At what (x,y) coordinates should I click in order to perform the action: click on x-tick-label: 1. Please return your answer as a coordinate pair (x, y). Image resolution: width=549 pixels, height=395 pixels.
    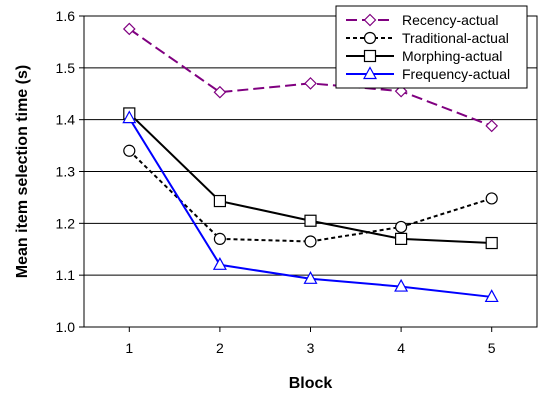
    Looking at the image, I should click on (129, 348).